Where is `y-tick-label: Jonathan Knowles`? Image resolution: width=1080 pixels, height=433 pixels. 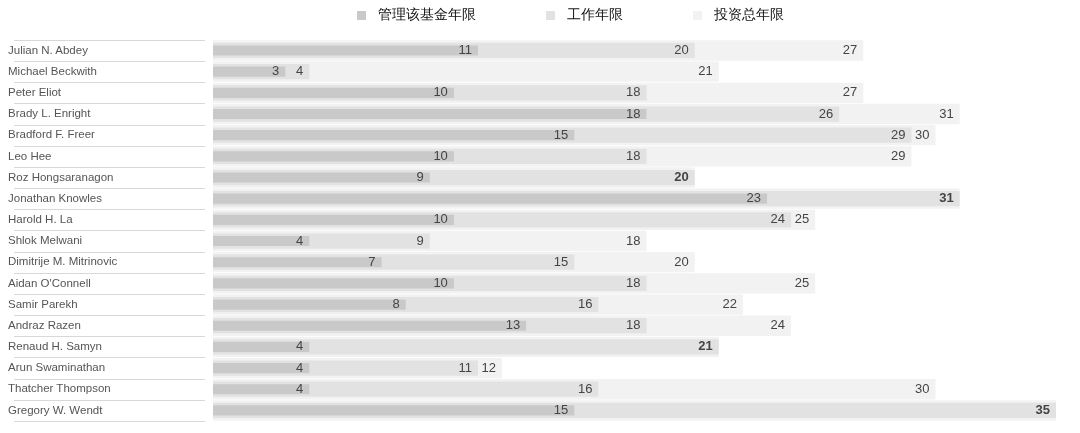 y-tick-label: Jonathan Knowles is located at coordinates (55, 197).